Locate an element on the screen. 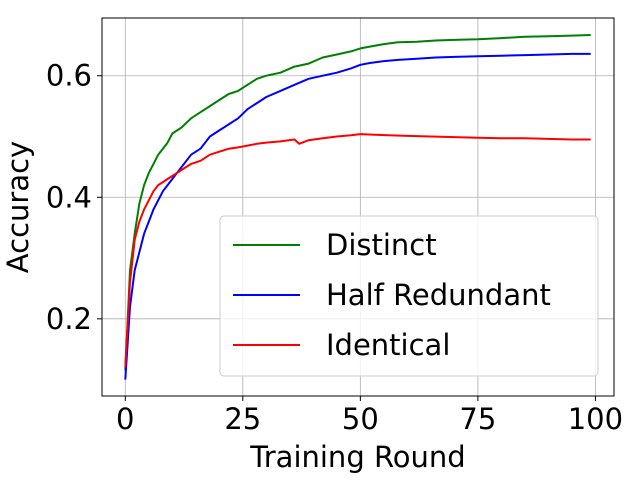 Image resolution: width=640 pixels, height=480 pixels. legend-label: Distinct is located at coordinates (381, 245).